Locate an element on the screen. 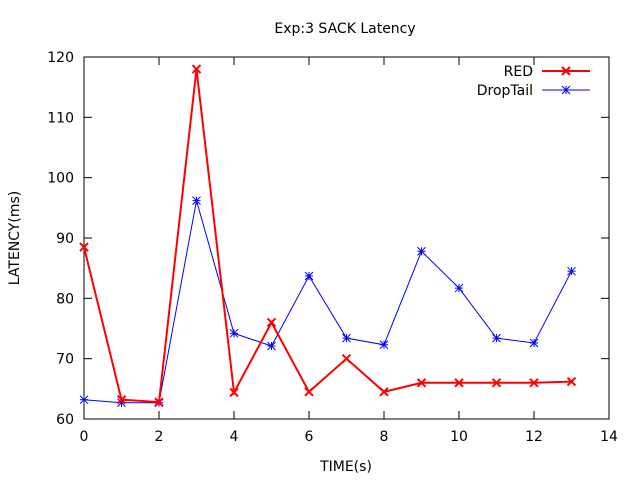 The width and height of the screenshot is (640, 480). x-tick-label: 2 is located at coordinates (159, 437).